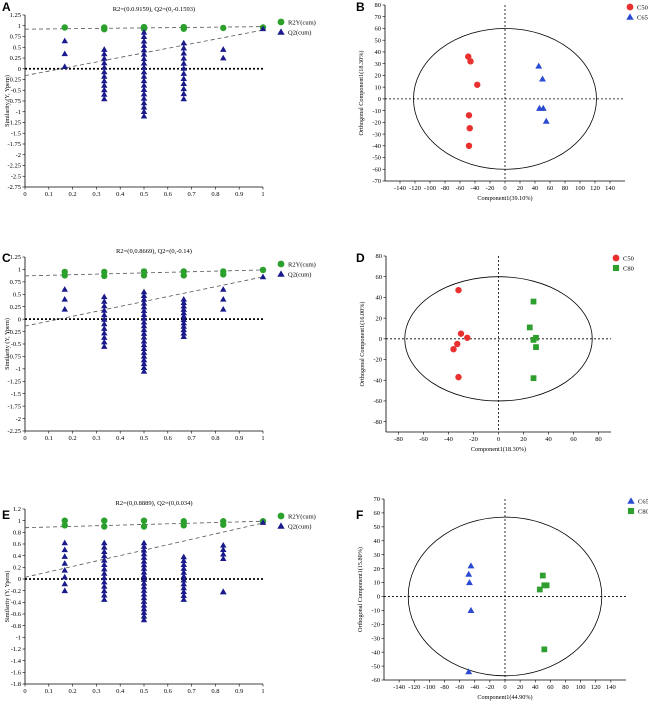 The height and width of the screenshot is (709, 648). Describe the element at coordinates (490, 188) in the screenshot. I see `x-tick-label: -20` at that location.